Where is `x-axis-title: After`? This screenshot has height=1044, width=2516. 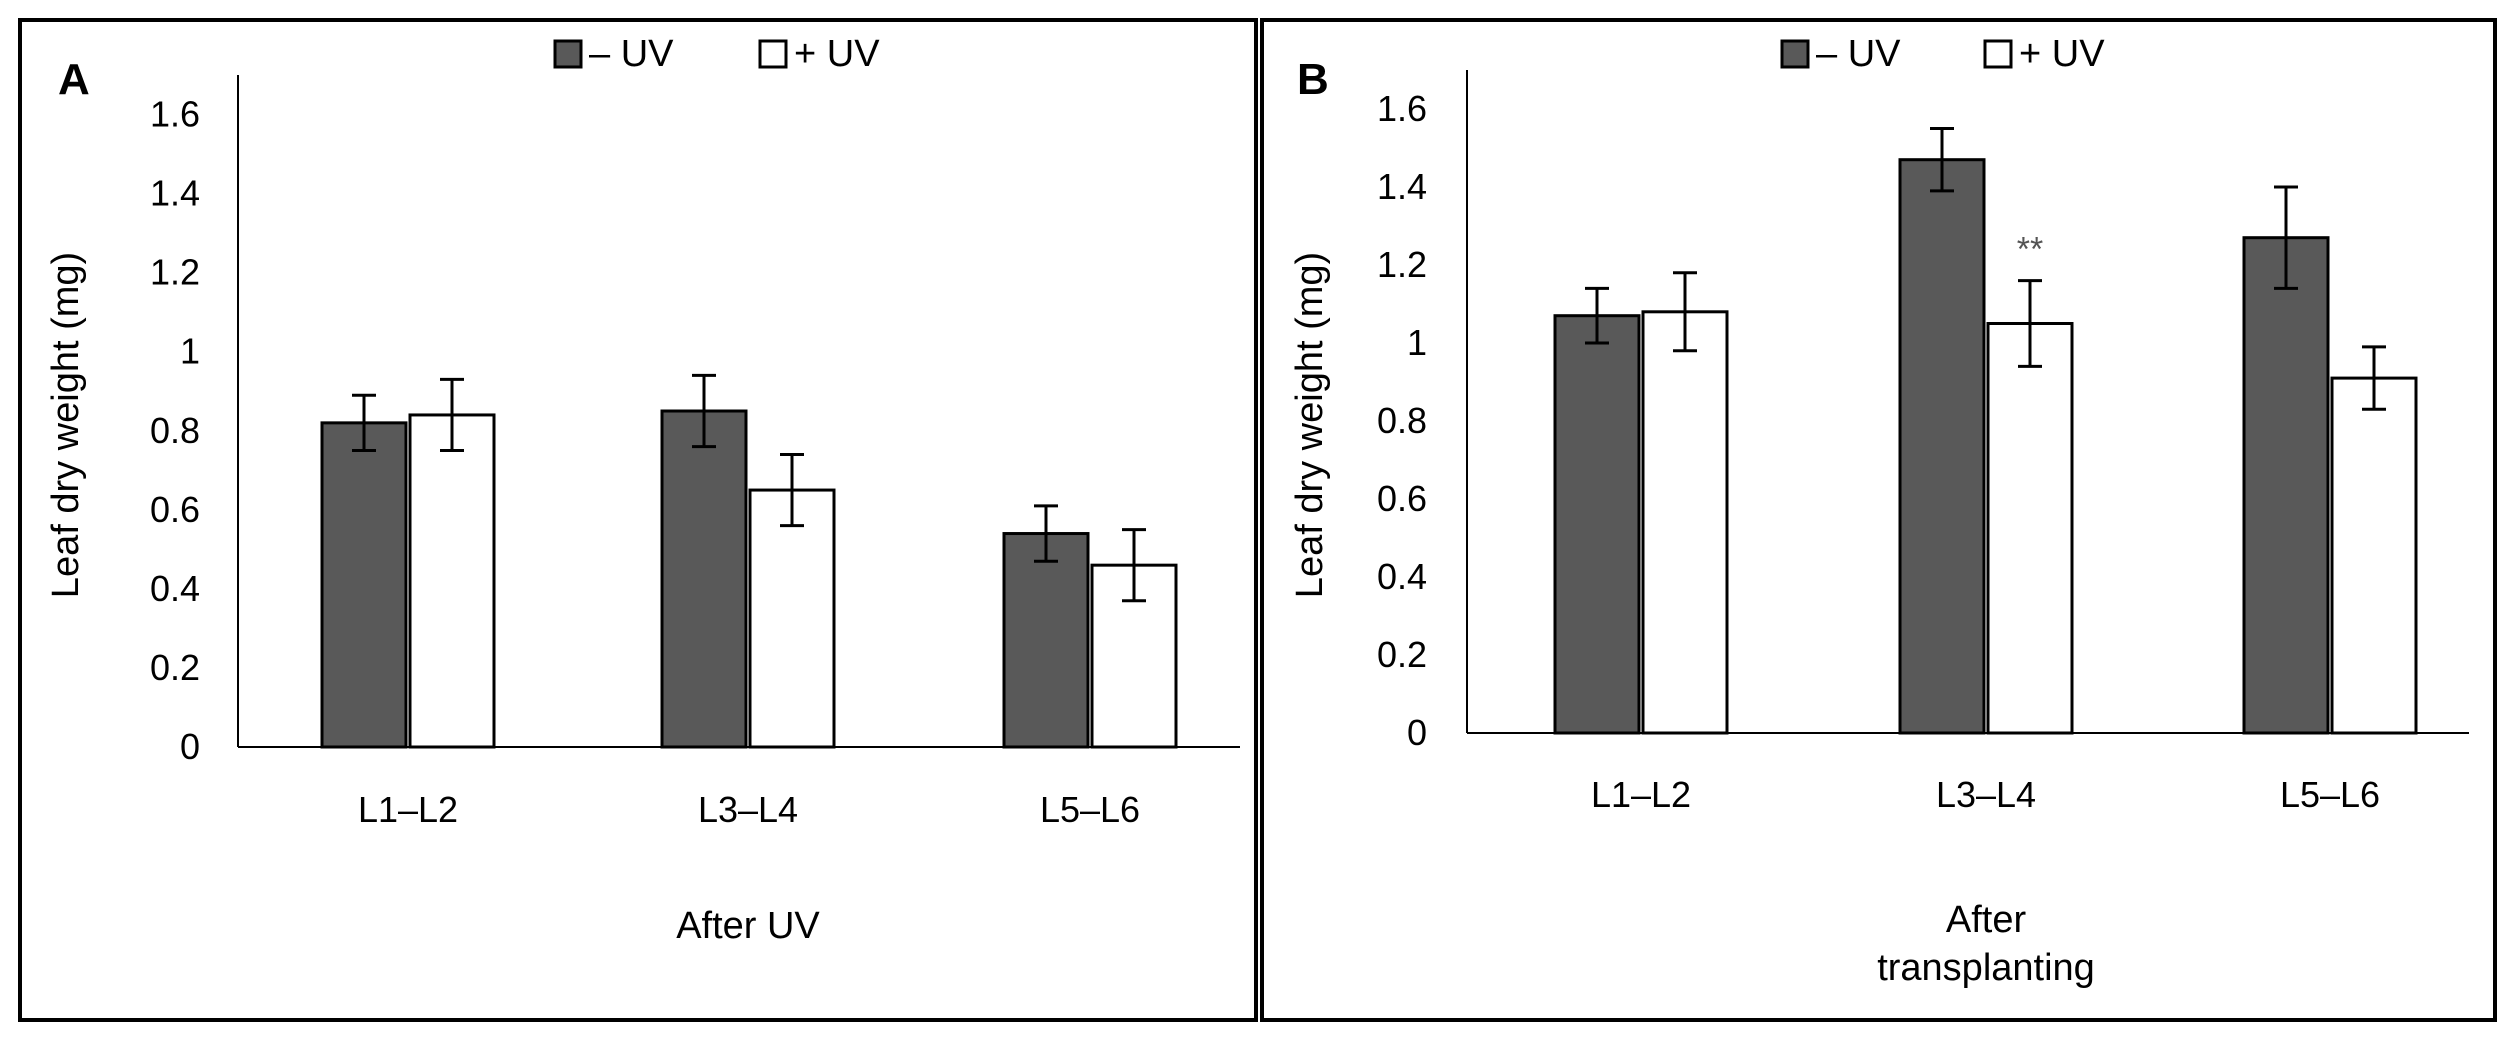 x-axis-title: After is located at coordinates (1986, 920).